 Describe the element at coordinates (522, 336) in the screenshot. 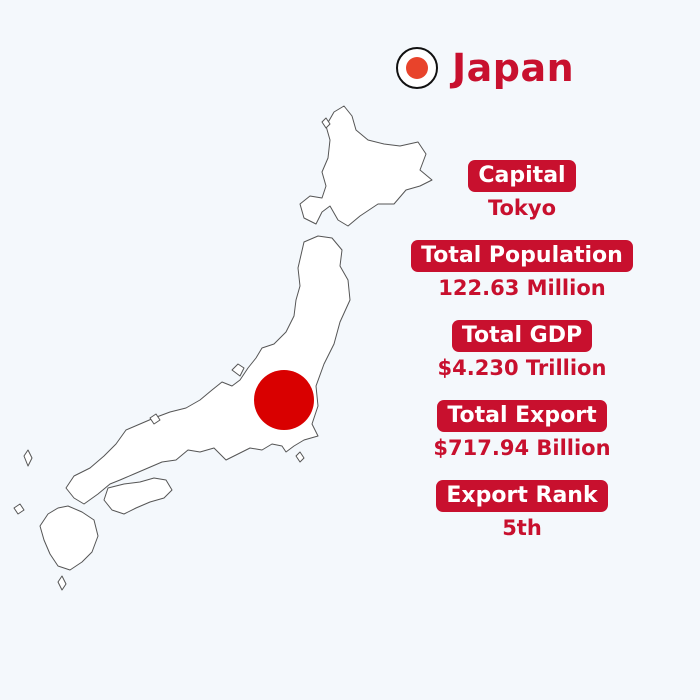

I see `fact-label: Total GDP` at that location.